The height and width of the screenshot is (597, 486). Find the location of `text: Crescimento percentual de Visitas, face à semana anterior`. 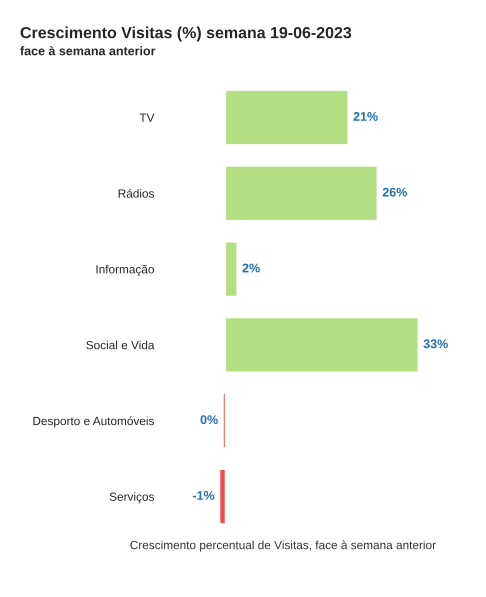

text: Crescimento percentual de Visitas, face à semana anterior is located at coordinates (283, 546).